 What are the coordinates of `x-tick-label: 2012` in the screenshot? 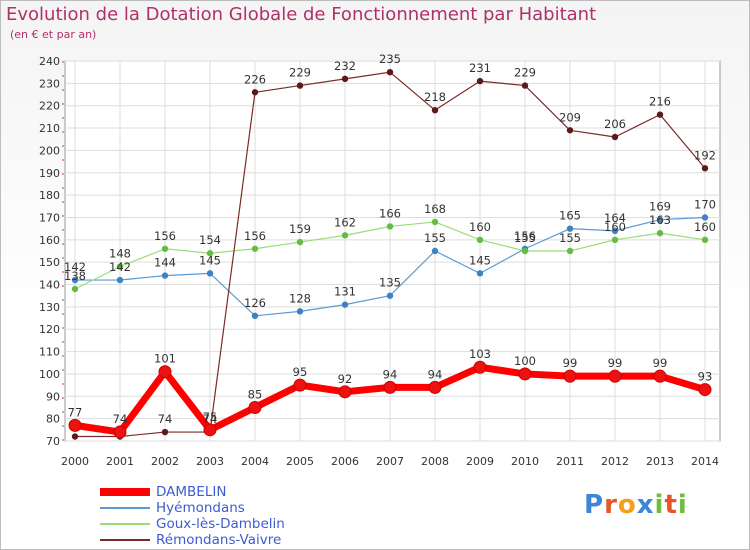 It's located at (615, 461).